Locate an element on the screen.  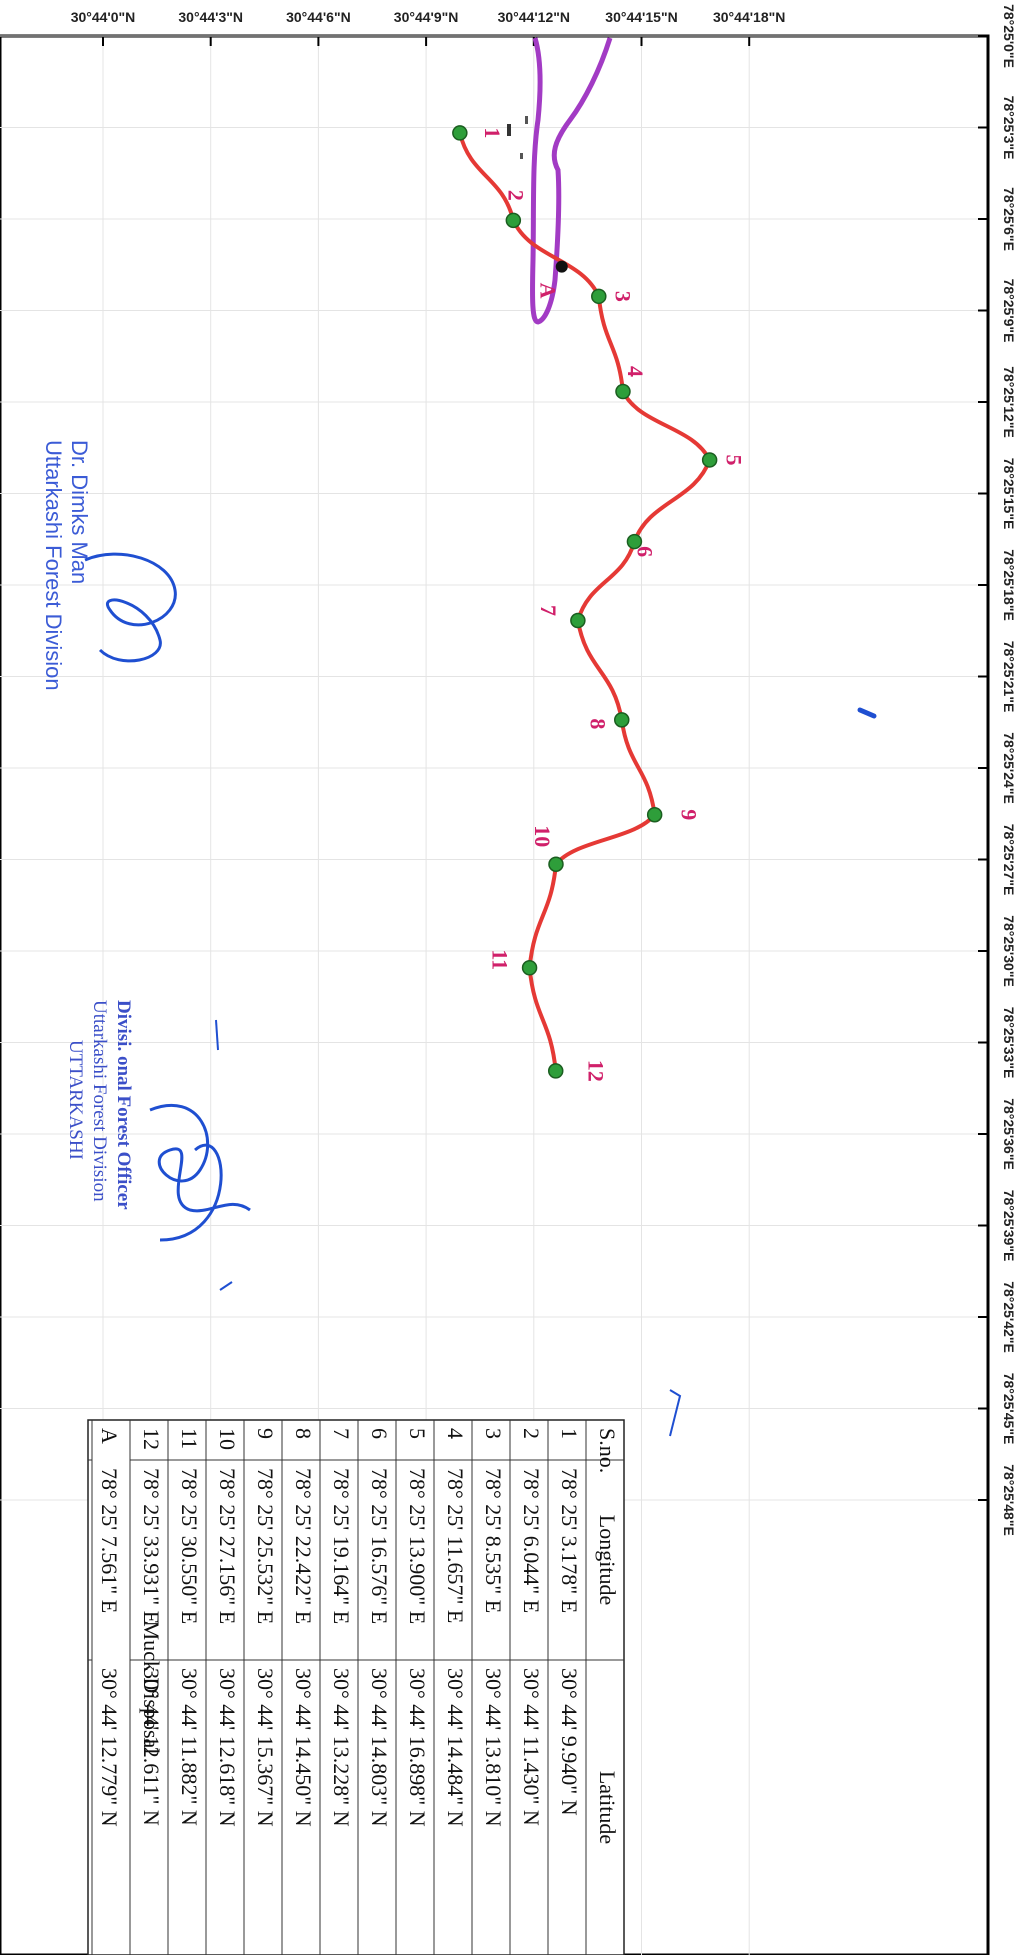
lon-tick-label: 78°25'21"E is located at coordinates (1009, 677).